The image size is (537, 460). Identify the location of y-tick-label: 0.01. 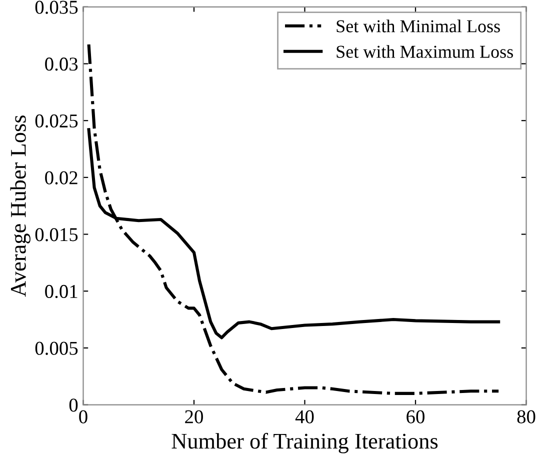
(61, 291).